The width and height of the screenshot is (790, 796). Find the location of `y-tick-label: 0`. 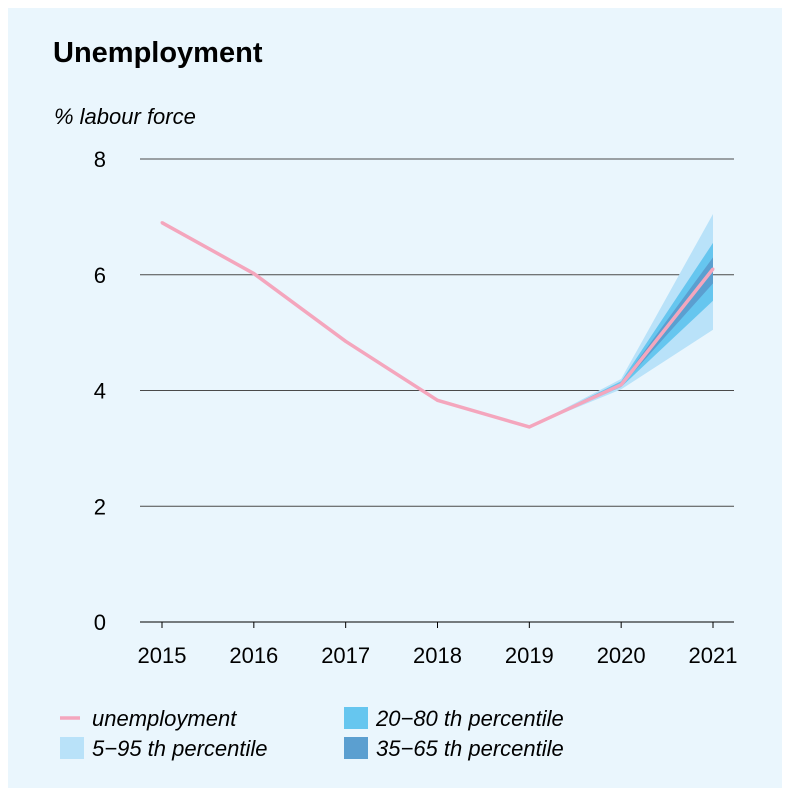

y-tick-label: 0 is located at coordinates (100, 622).